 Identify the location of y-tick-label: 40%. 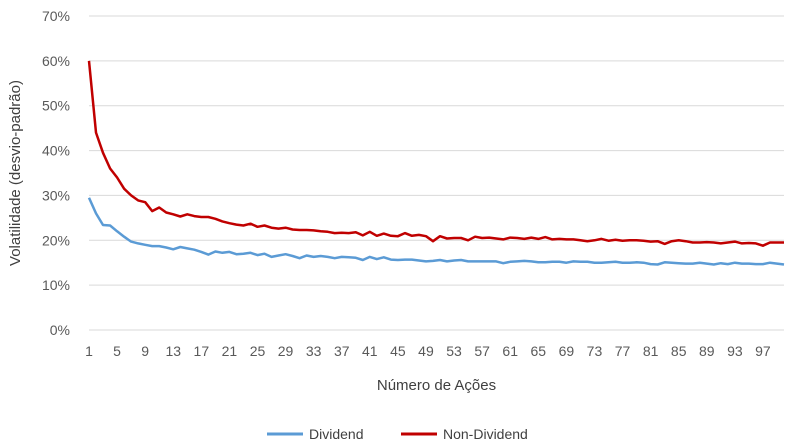
(56, 151).